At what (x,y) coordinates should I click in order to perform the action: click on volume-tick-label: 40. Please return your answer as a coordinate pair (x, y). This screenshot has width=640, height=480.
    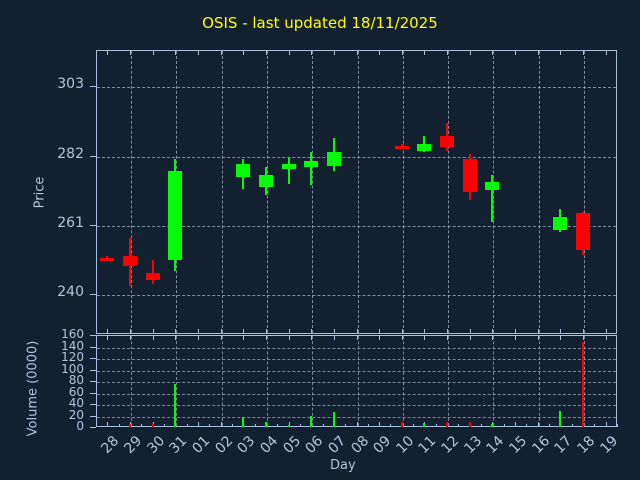
    Looking at the image, I should click on (76, 403).